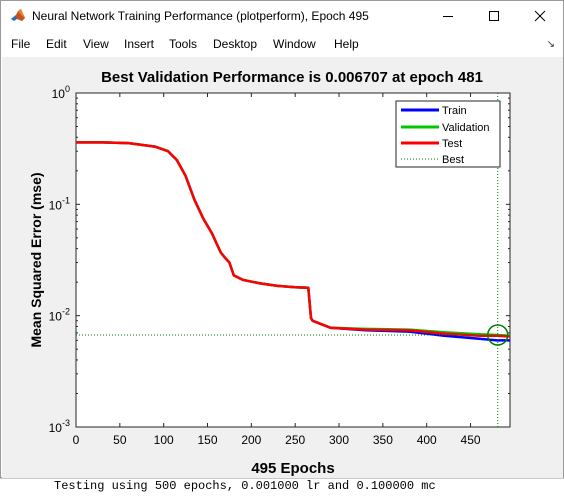  I want to click on menu-desktop: Desktop, so click(235, 44).